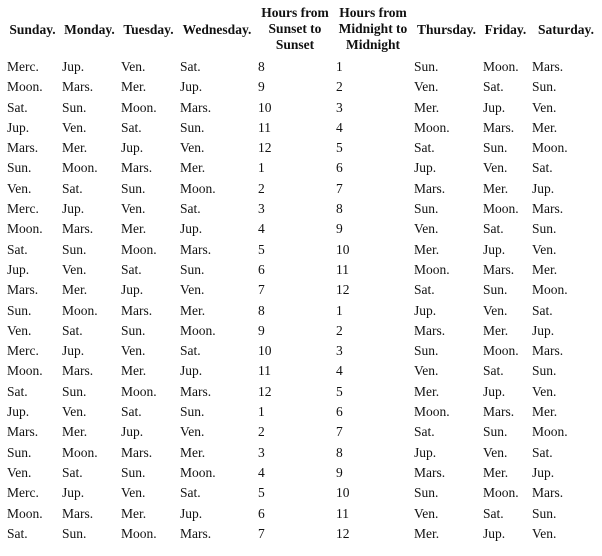 The image size is (602, 556). What do you see at coordinates (303, 351) in the screenshot?
I see `table-row: Merc. Jup. Ven. Sat. 10 3 Sun. Moon. Mars.` at bounding box center [303, 351].